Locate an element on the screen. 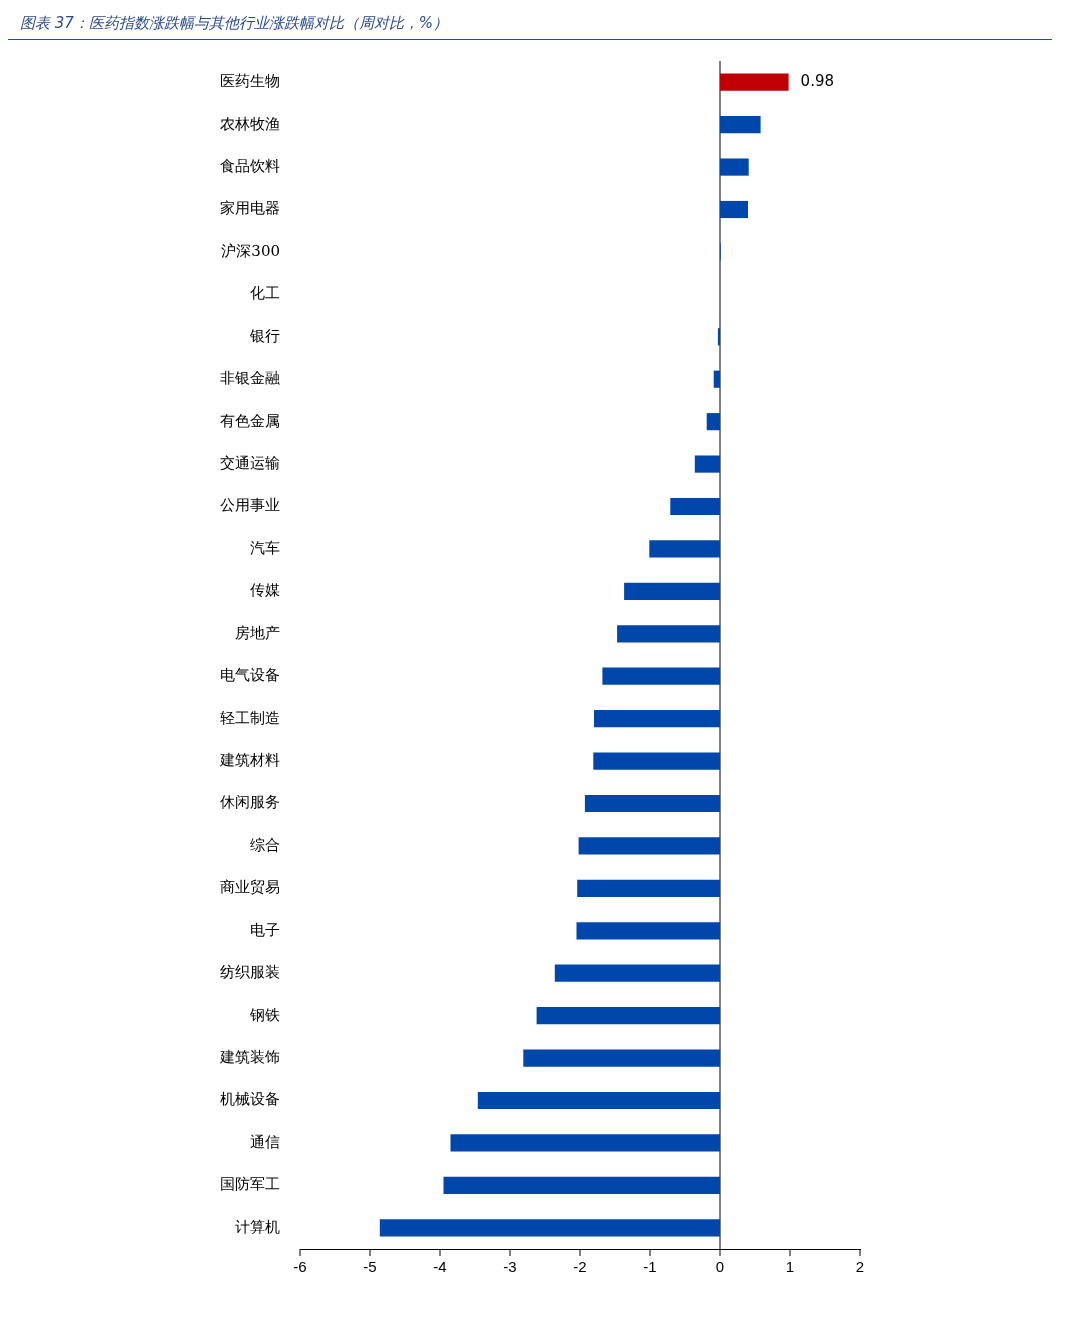 The height and width of the screenshot is (1339, 1080). y-tick-label: 银行 is located at coordinates (264, 335).